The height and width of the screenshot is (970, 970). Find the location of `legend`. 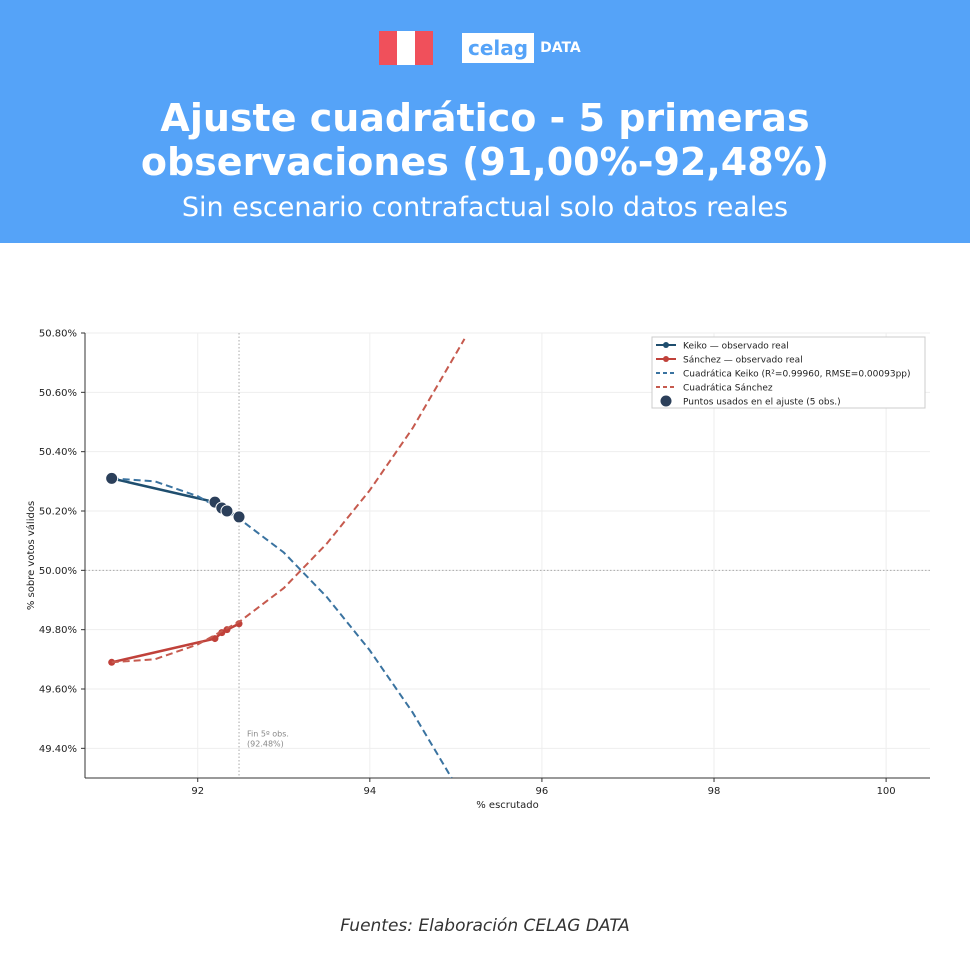

legend is located at coordinates (788, 372).